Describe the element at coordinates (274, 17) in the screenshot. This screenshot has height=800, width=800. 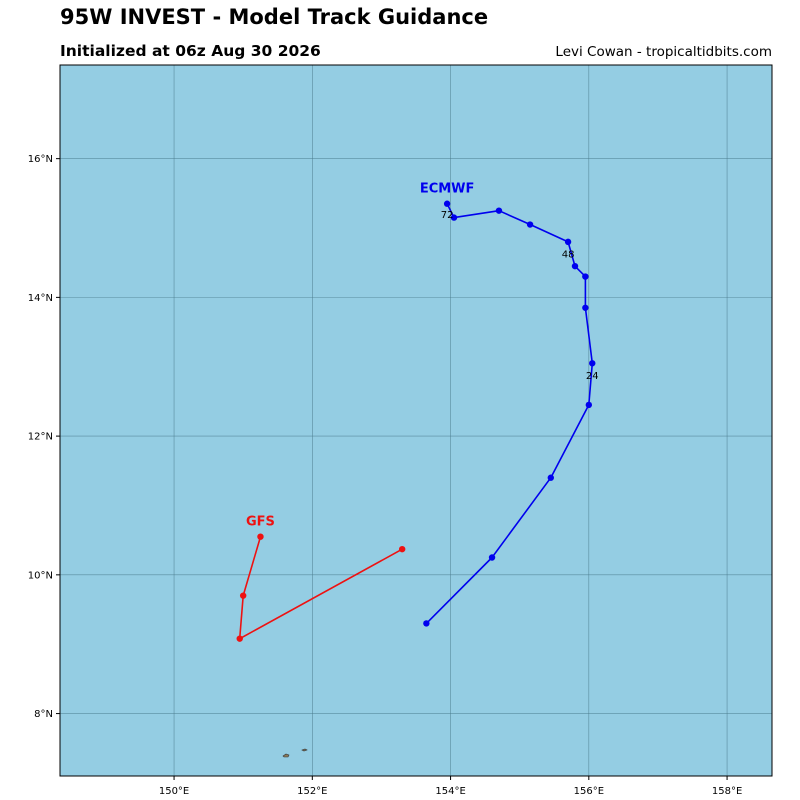
I see `chart-title: 95W INVEST - Model Track Guidance` at that location.